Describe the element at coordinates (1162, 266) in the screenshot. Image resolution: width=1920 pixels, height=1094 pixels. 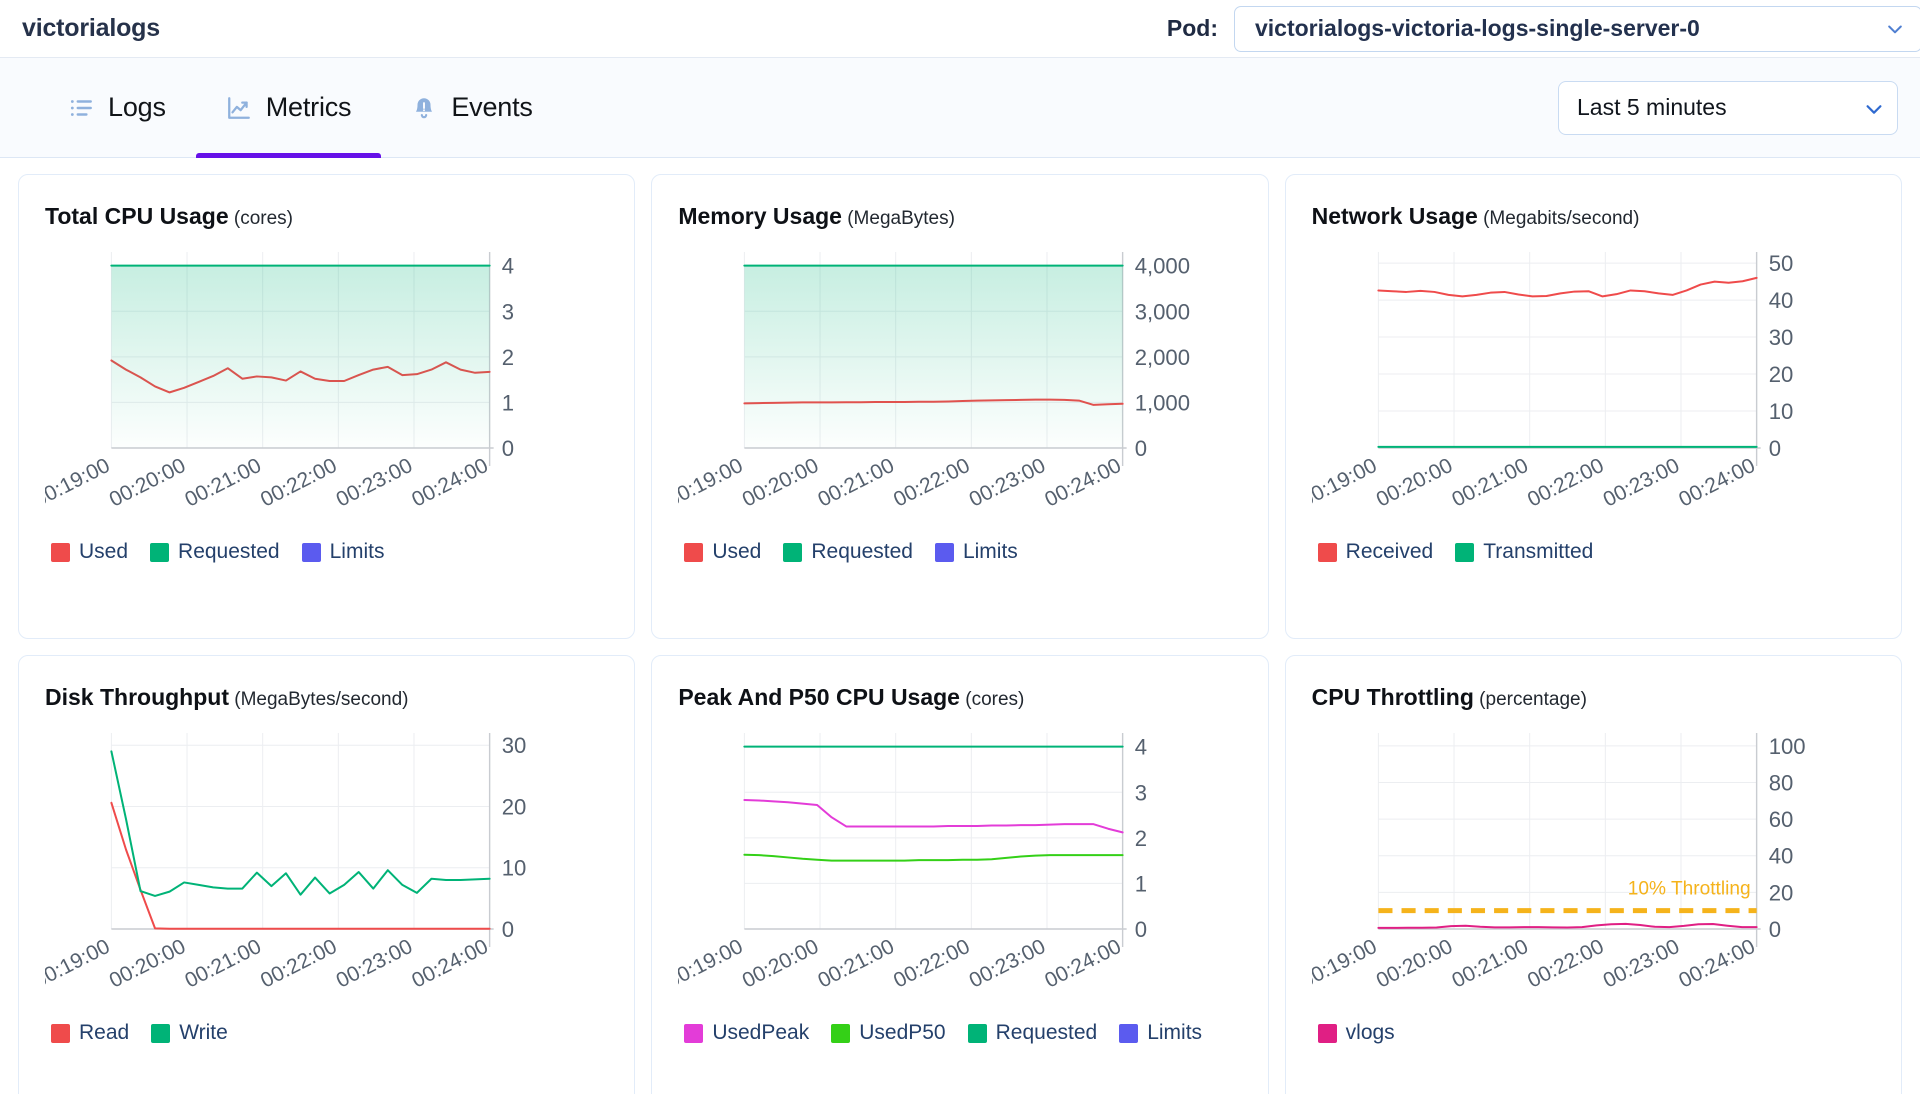
I see `svg-text: 4,000` at that location.